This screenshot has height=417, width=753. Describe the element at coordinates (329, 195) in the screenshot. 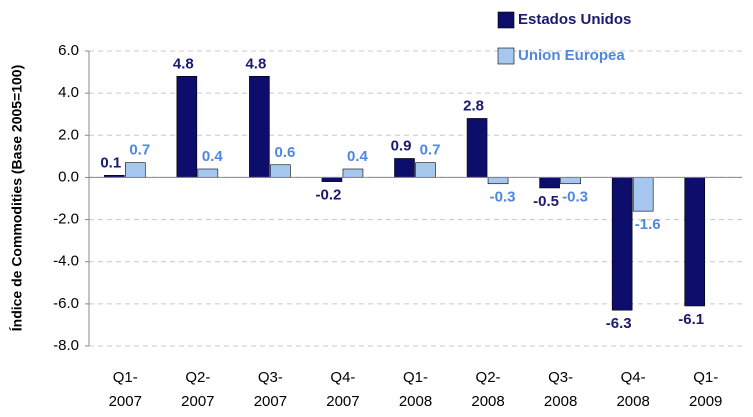

I see `data-label: -0.2` at that location.